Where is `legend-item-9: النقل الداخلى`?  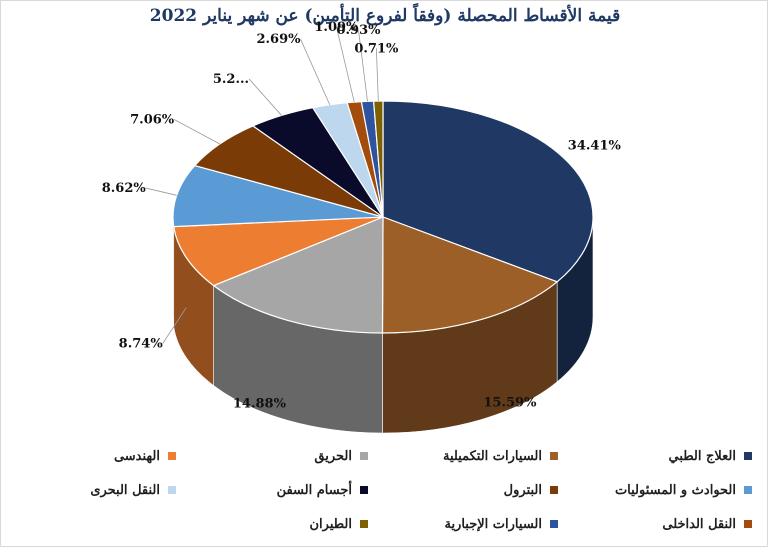
legend-item-9: النقل الداخلى is located at coordinates (707, 524).